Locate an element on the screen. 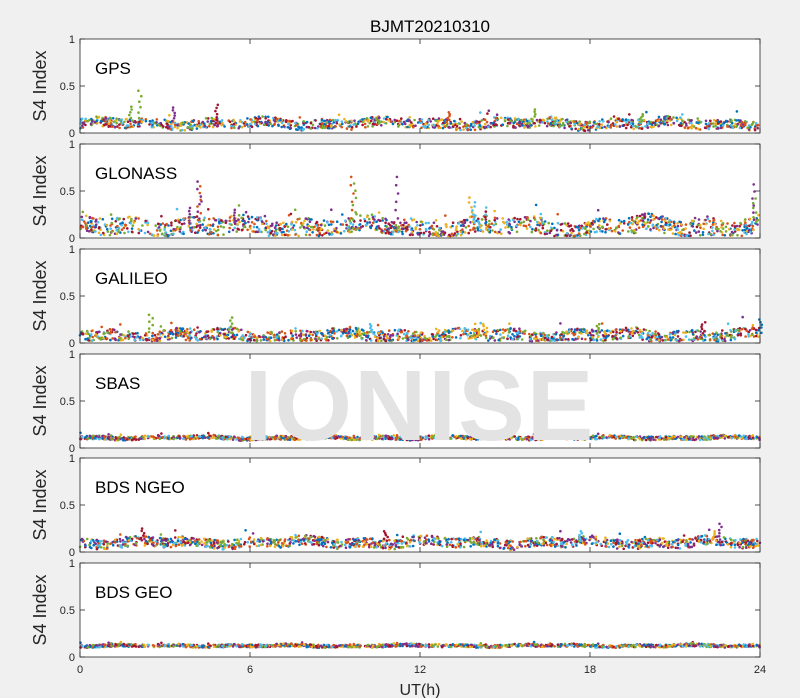 Image resolution: width=800 pixels, height=698 pixels. y-tick-label: 1 is located at coordinates (72, 40).